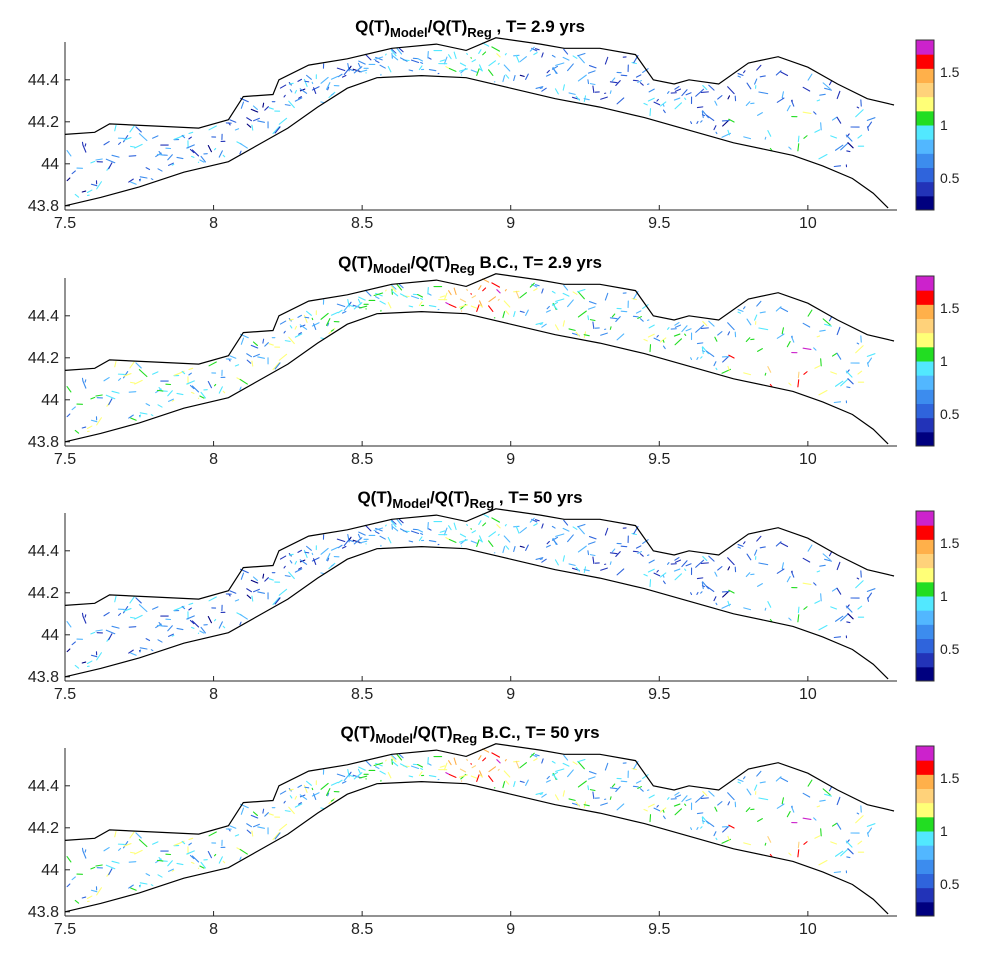 This screenshot has width=1002, height=958. What do you see at coordinates (808, 223) in the screenshot?
I see `x-tick-label: 10` at bounding box center [808, 223].